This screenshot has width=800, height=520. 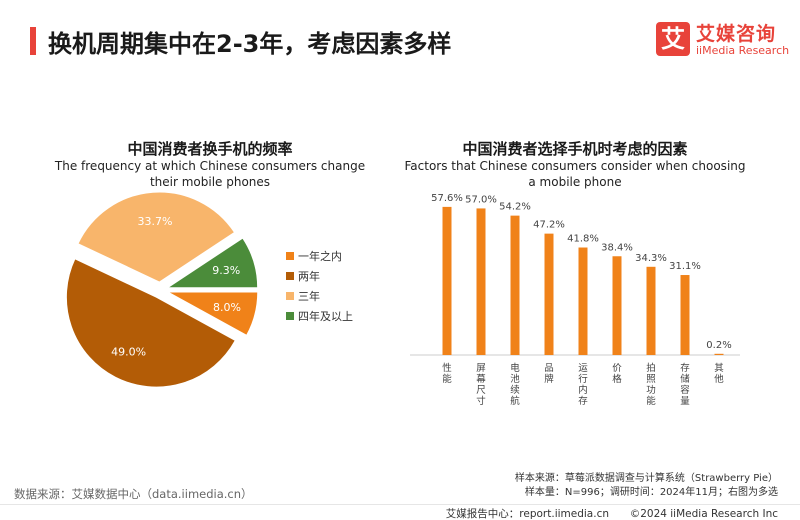 What do you see at coordinates (309, 296) in the screenshot?
I see `legend-label-2: 三年` at bounding box center [309, 296].